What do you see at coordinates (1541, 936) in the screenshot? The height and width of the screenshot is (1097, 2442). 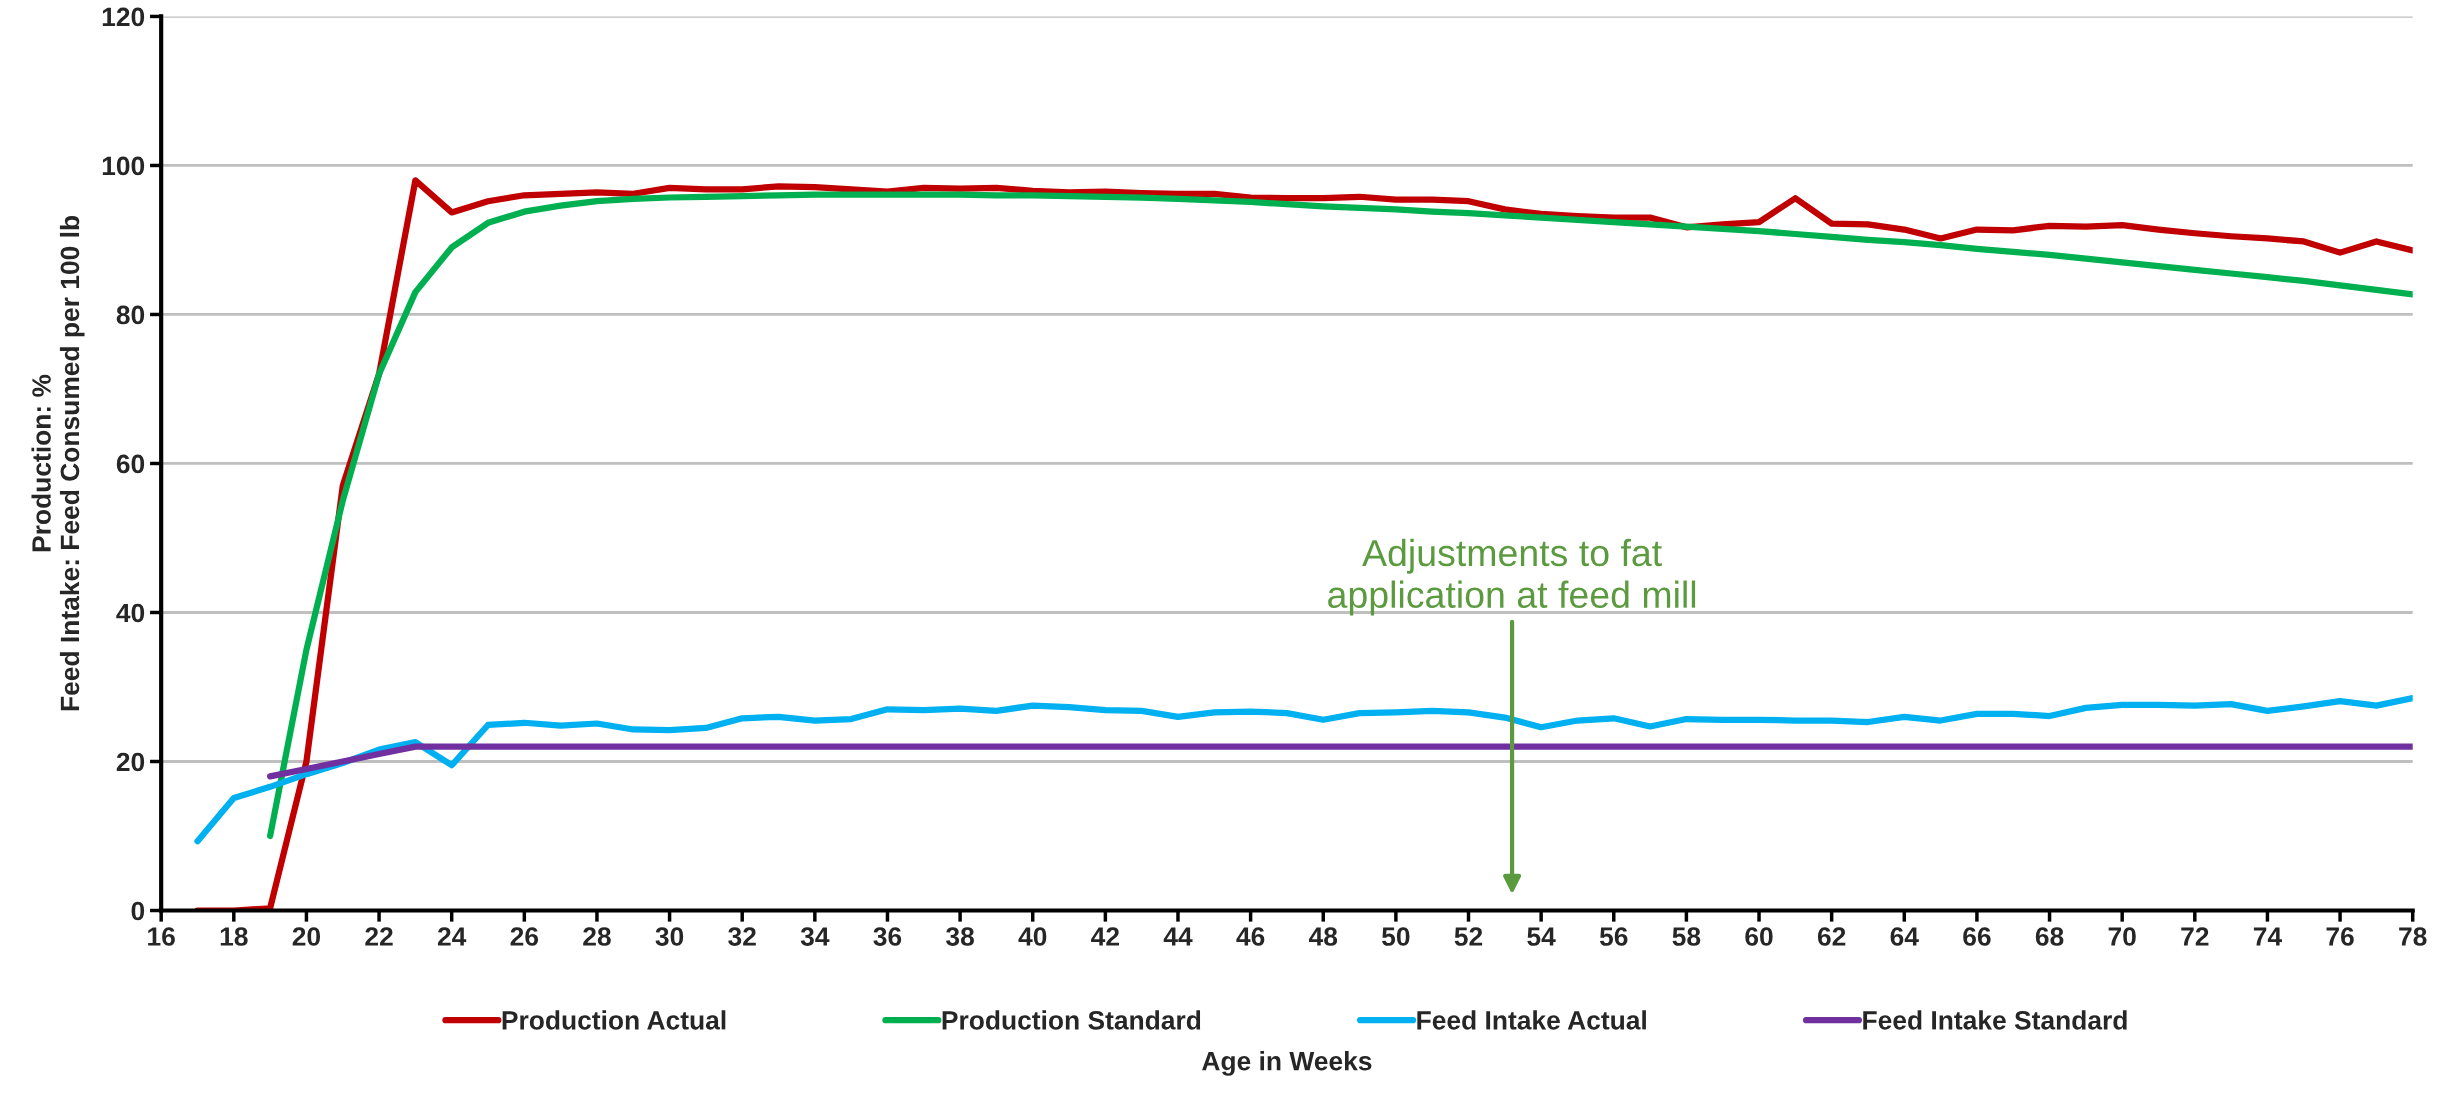 I see `x-tick-label: 54` at bounding box center [1541, 936].